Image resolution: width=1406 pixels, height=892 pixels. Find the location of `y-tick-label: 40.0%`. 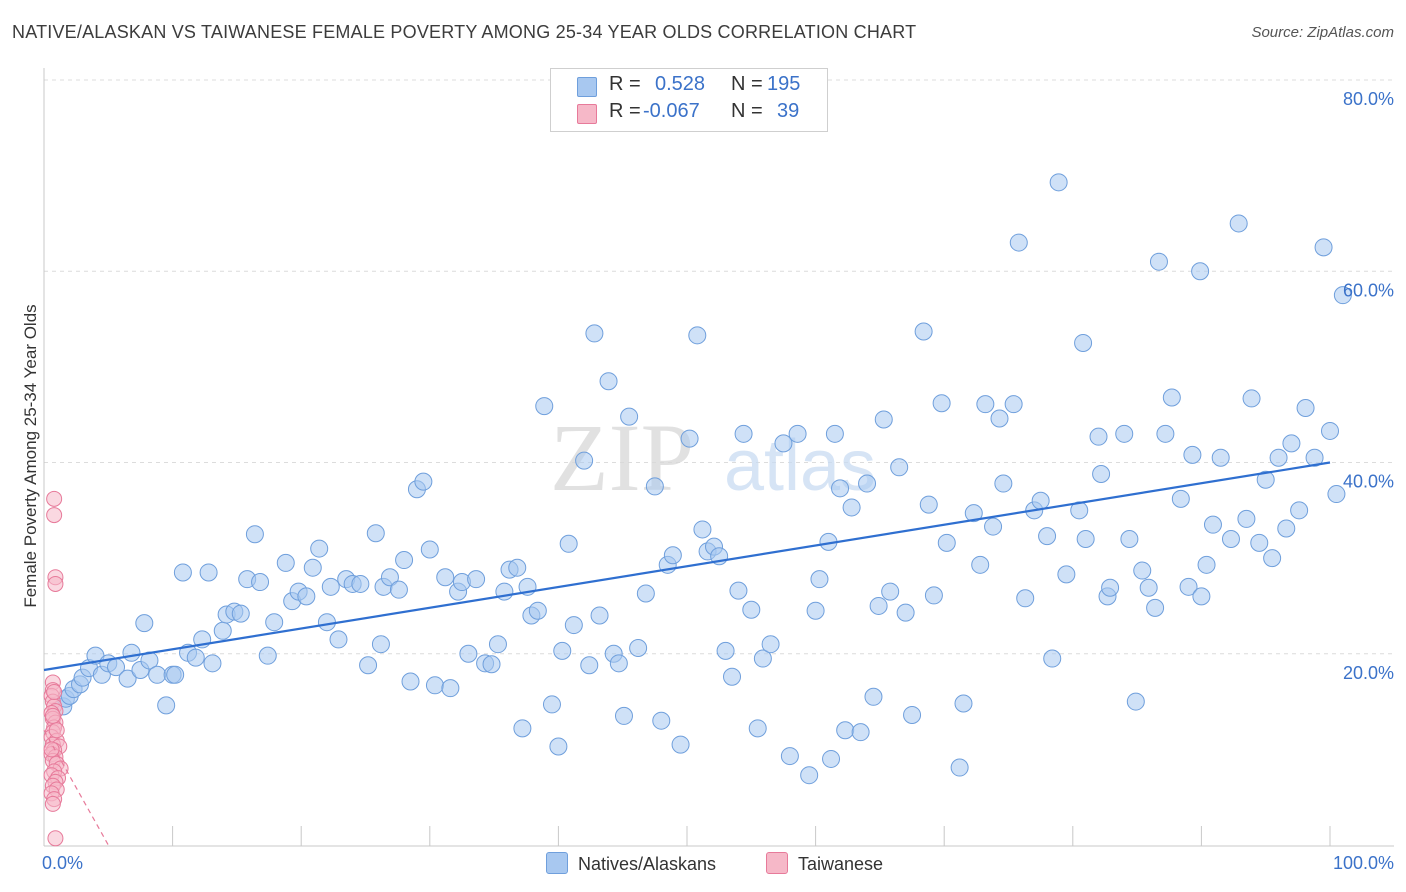

y-tick-label: 40.0% is located at coordinates (1368, 482).